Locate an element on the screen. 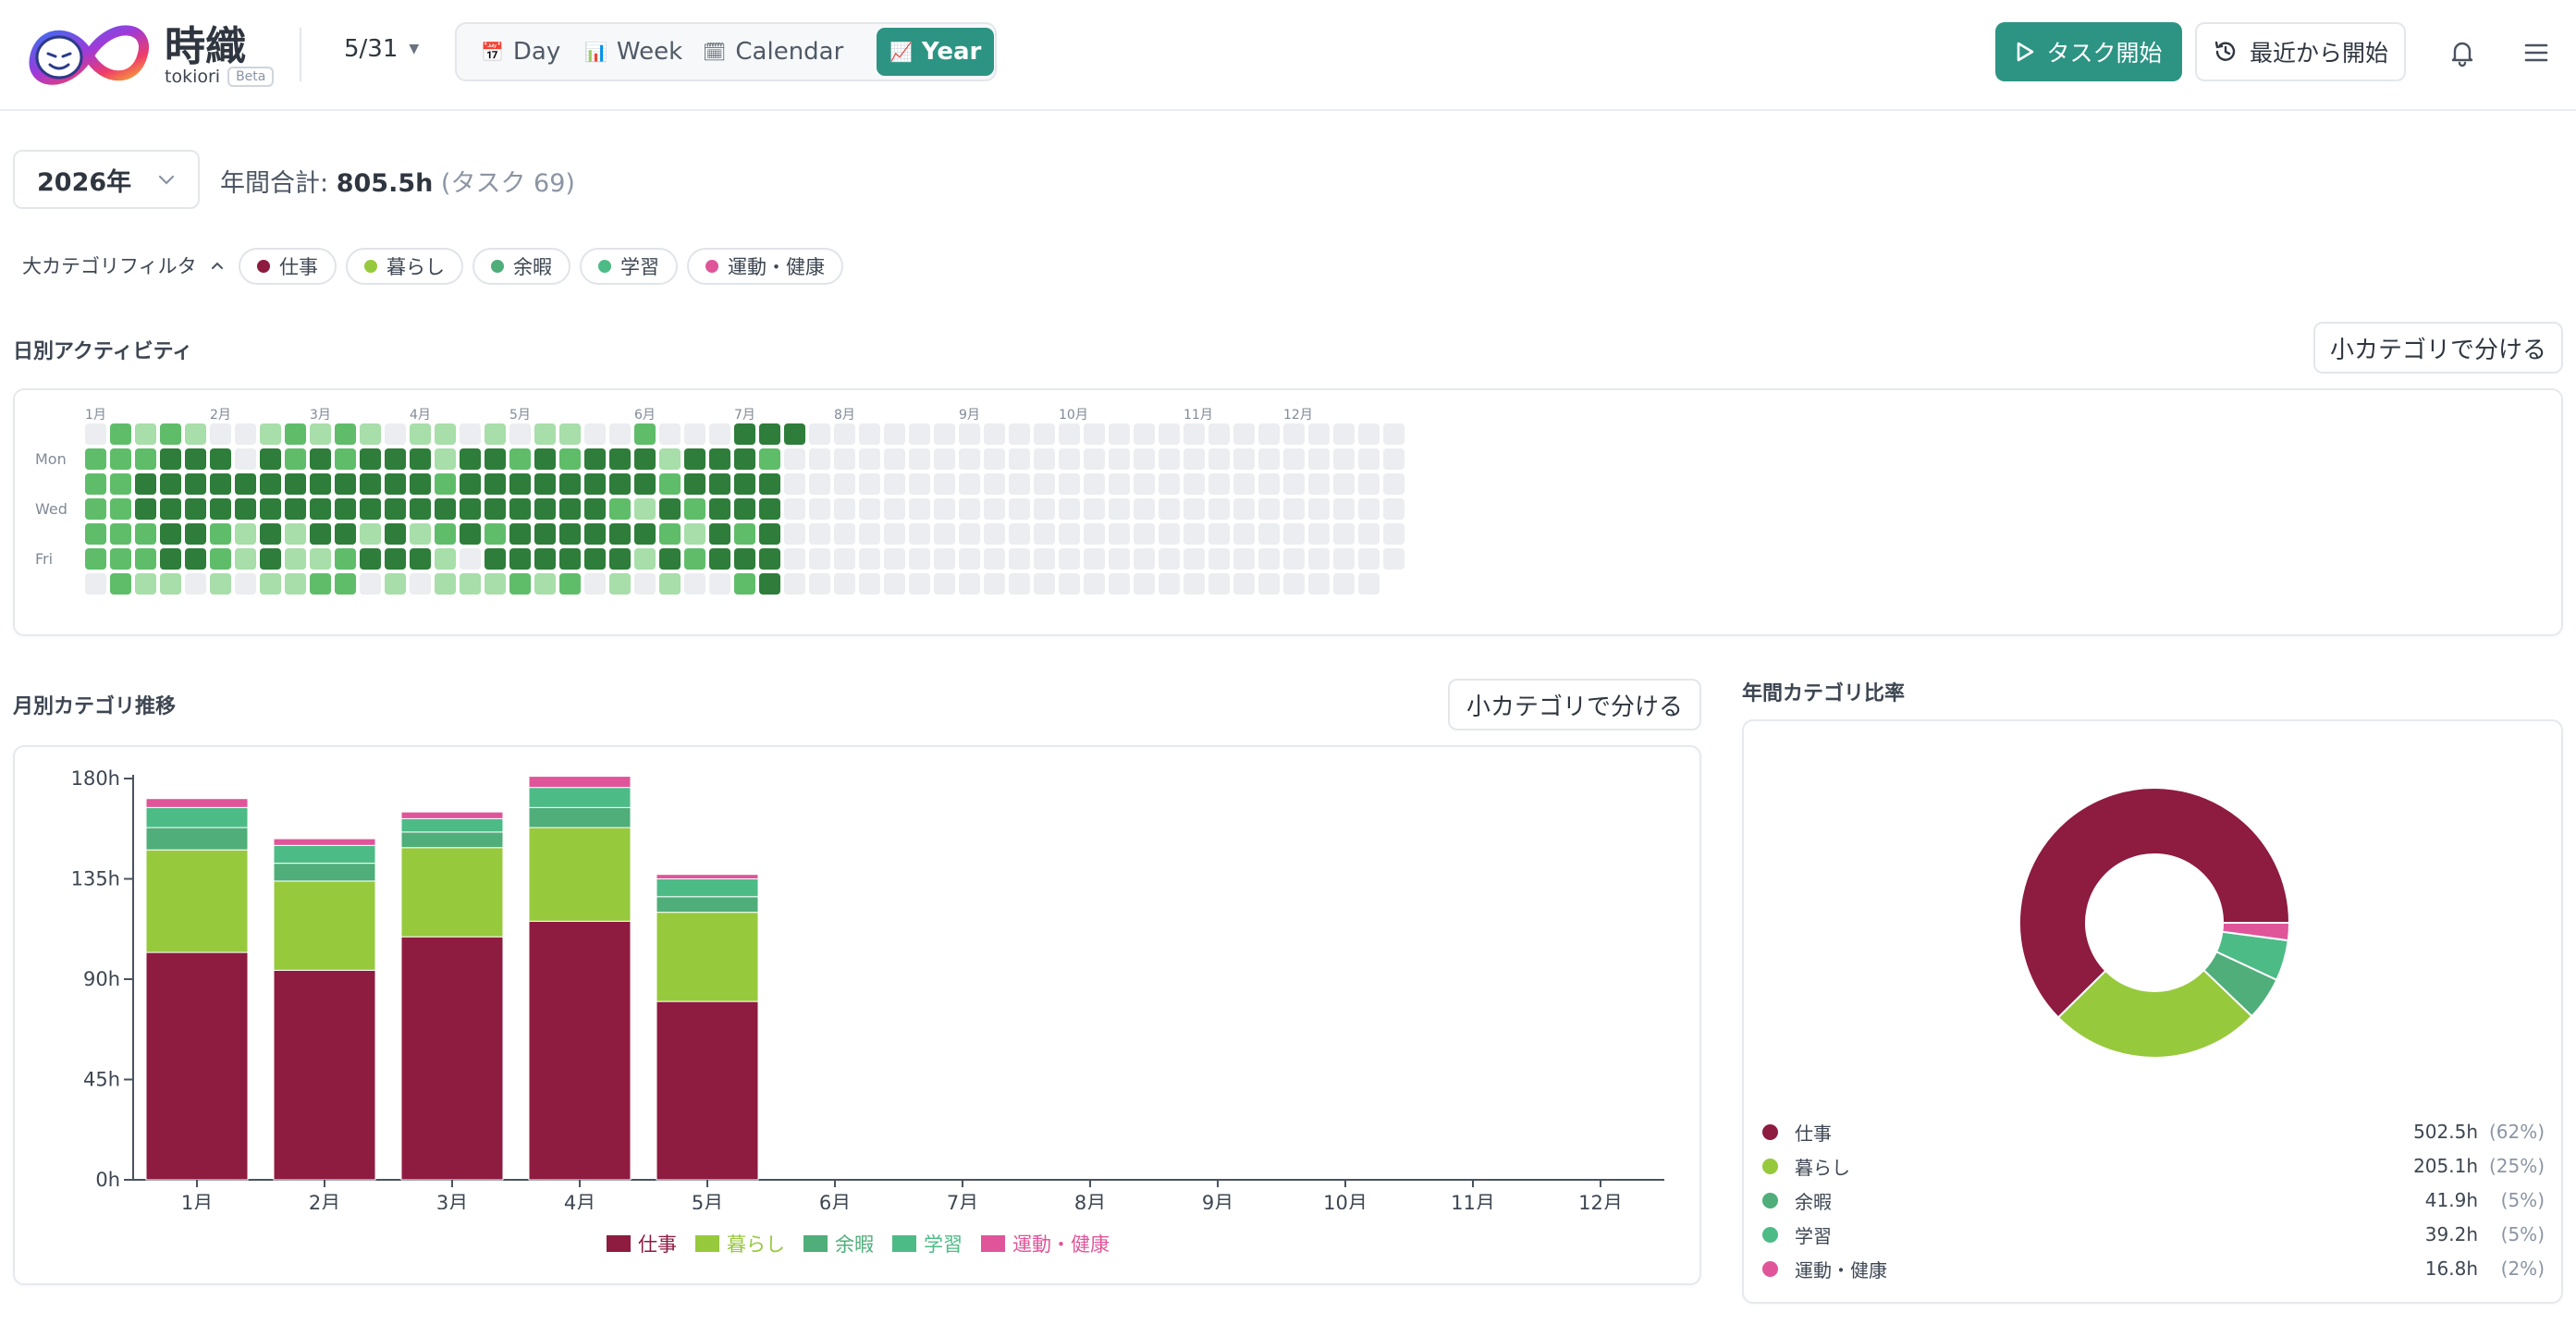 This screenshot has width=2576, height=1337. tab-year: 📈 Year is located at coordinates (936, 52).